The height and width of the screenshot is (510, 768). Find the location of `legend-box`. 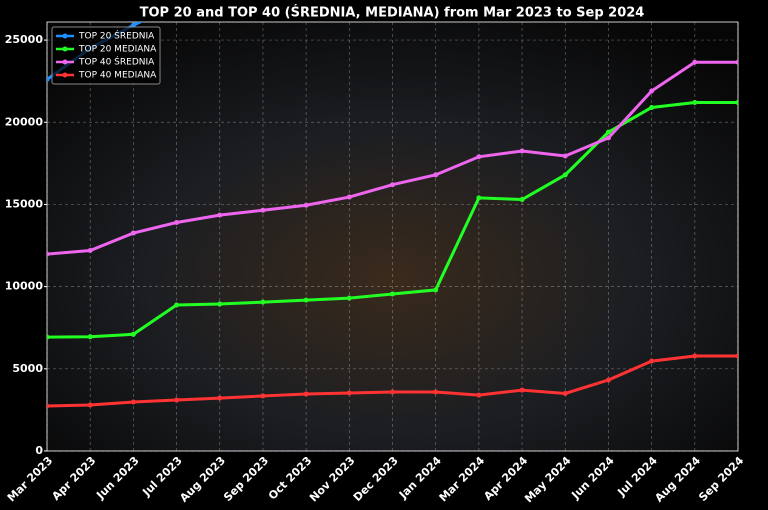

legend-box is located at coordinates (106, 55).